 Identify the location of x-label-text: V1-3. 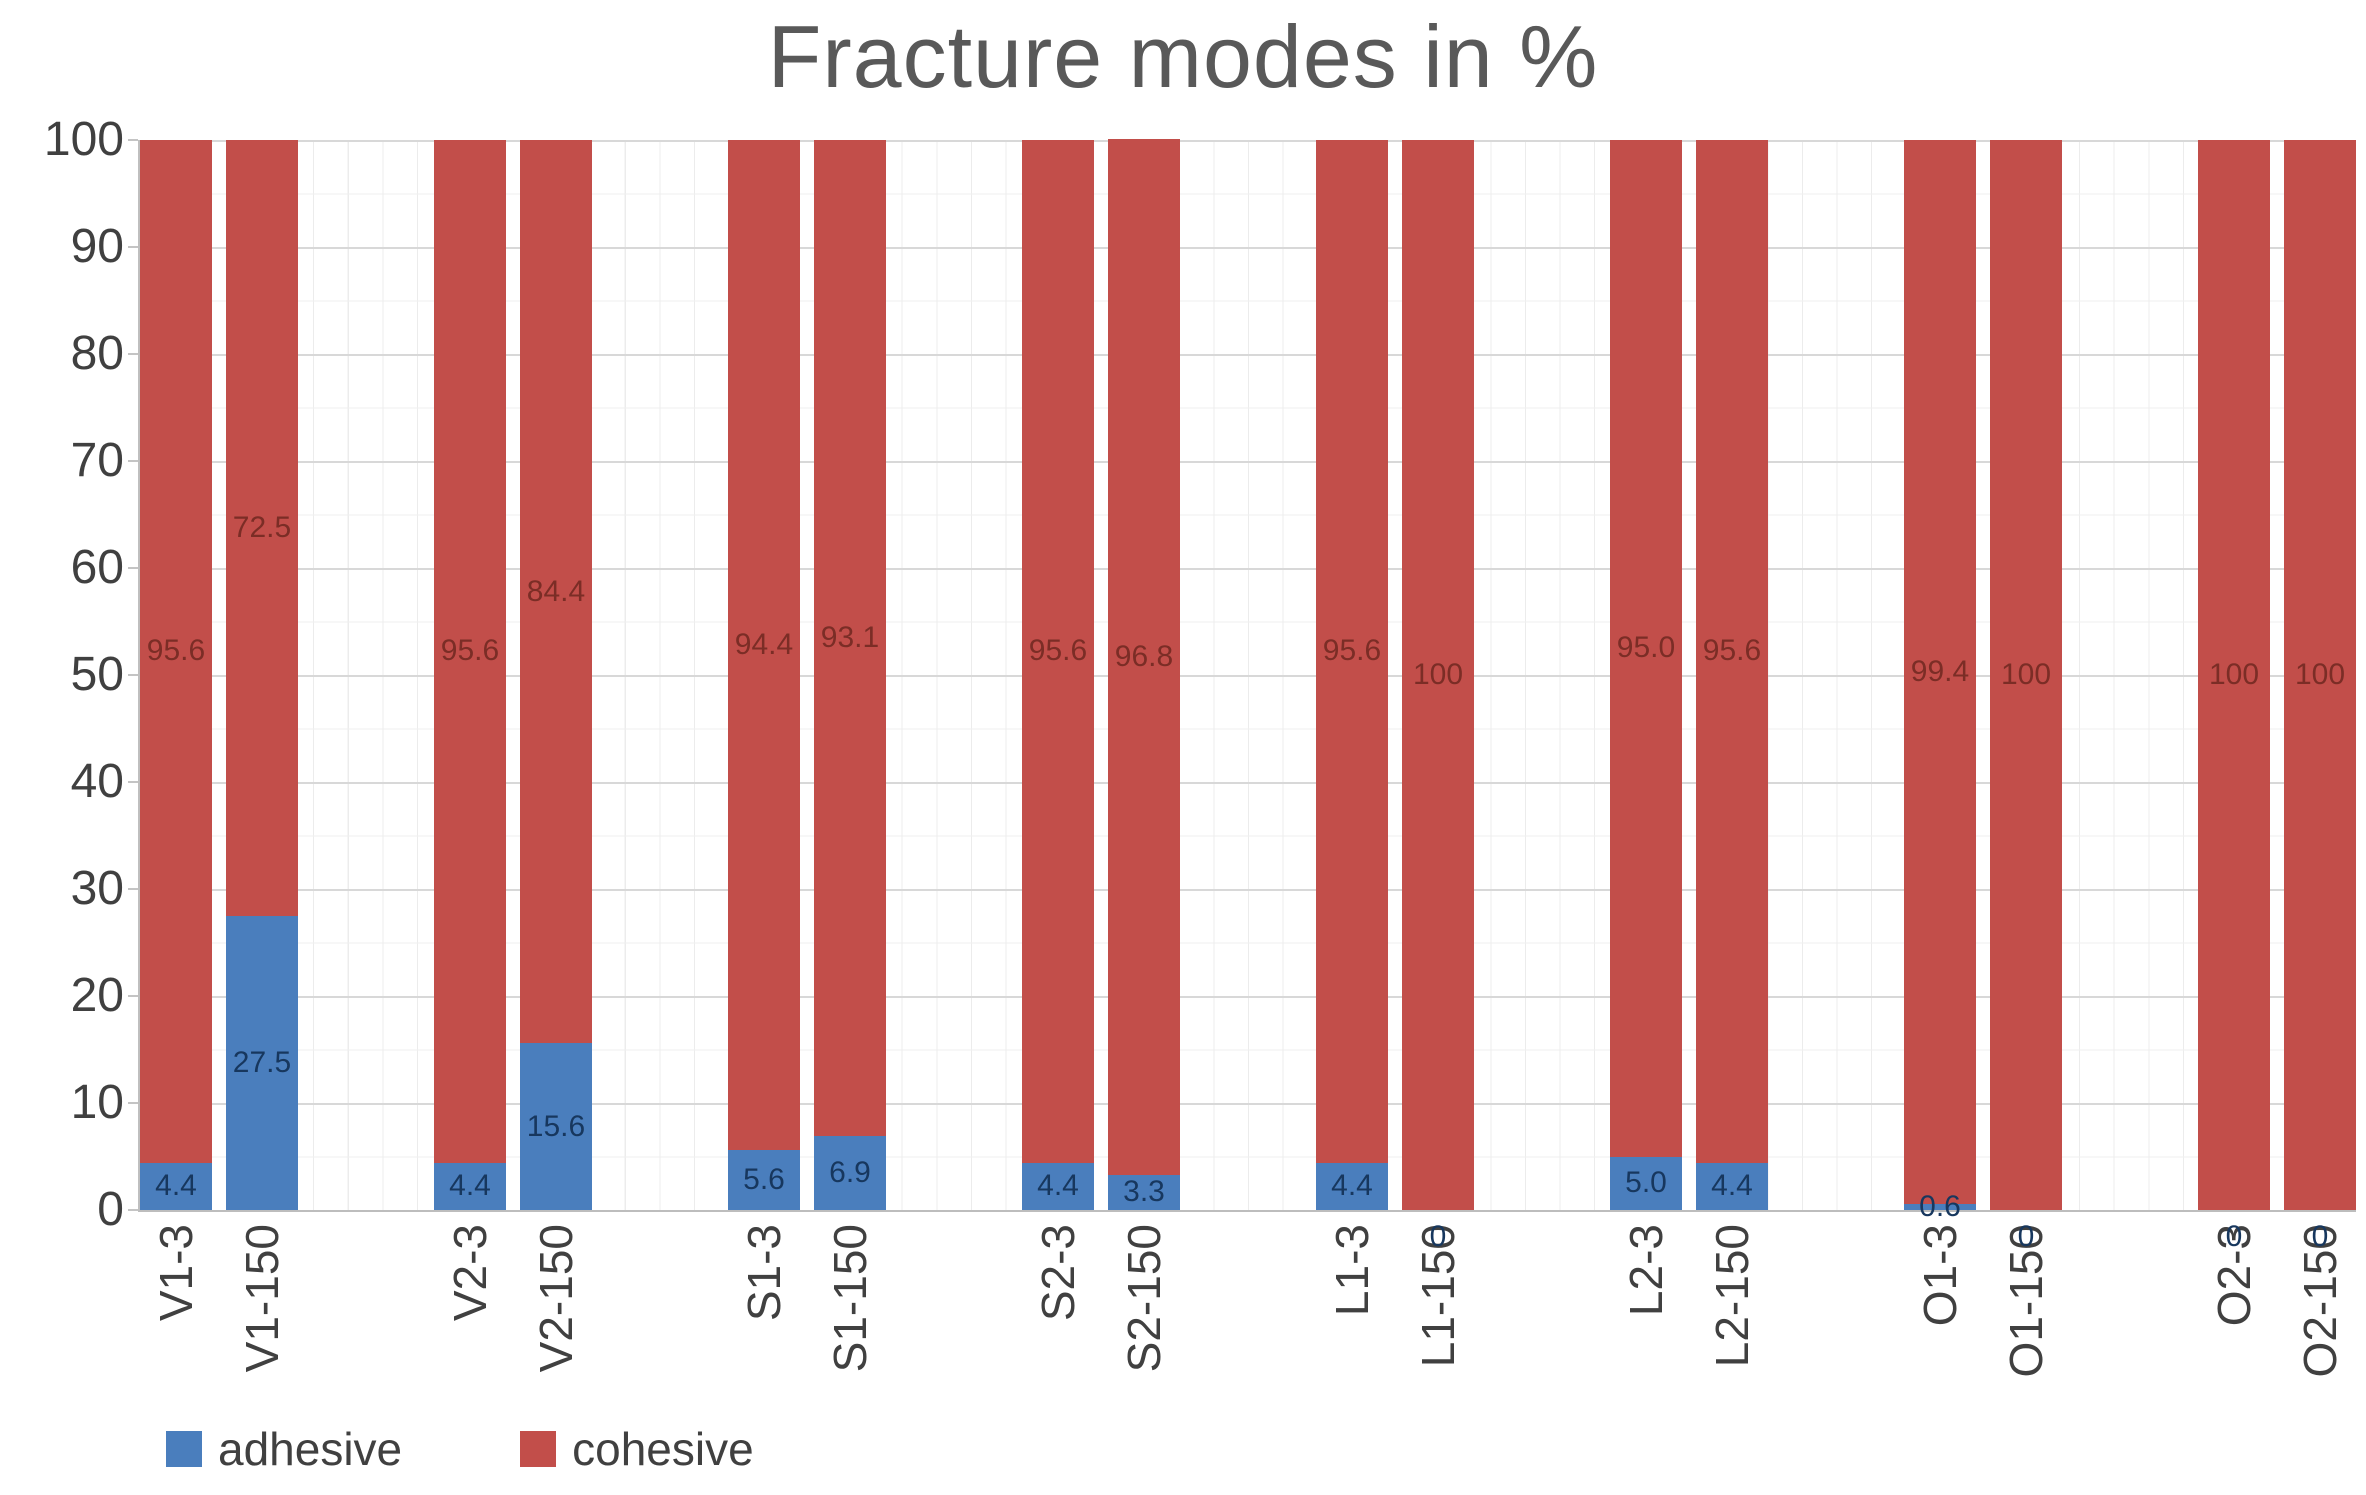
(176, 1273).